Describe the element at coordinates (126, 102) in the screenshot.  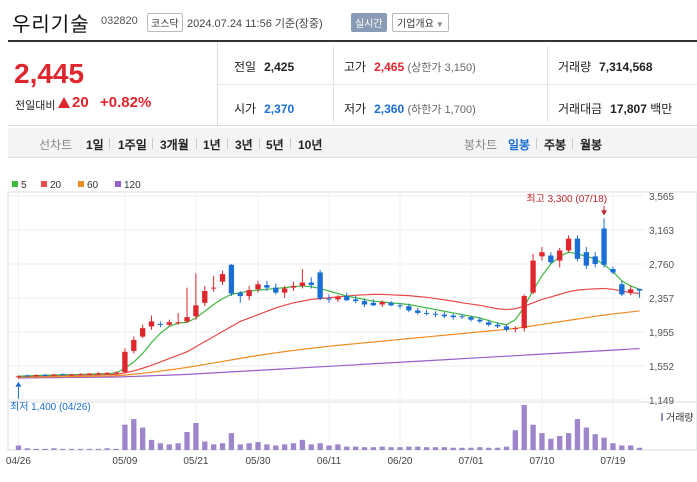
I see `change-percent: +0.82%` at that location.